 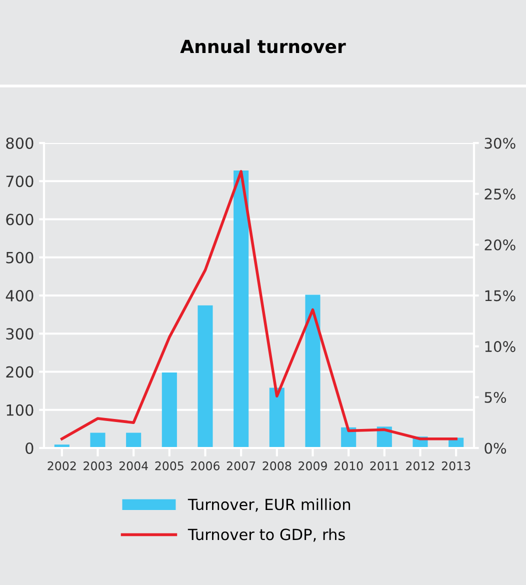 What do you see at coordinates (20, 296) in the screenshot?
I see `y-tick-label: 400` at bounding box center [20, 296].